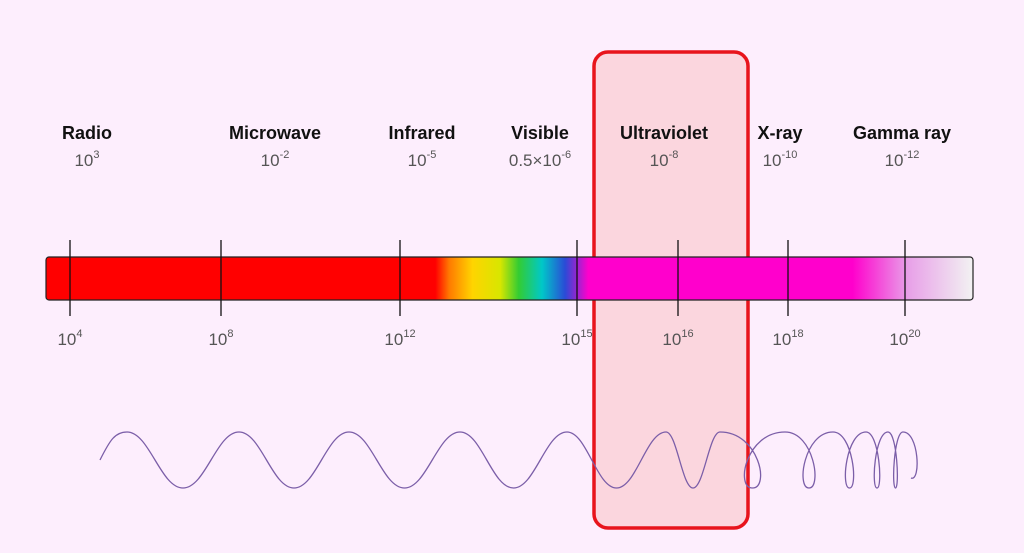 The image size is (1024, 553). Describe the element at coordinates (576, 338) in the screenshot. I see `frequency-tick-label: 10¹⁵` at that location.